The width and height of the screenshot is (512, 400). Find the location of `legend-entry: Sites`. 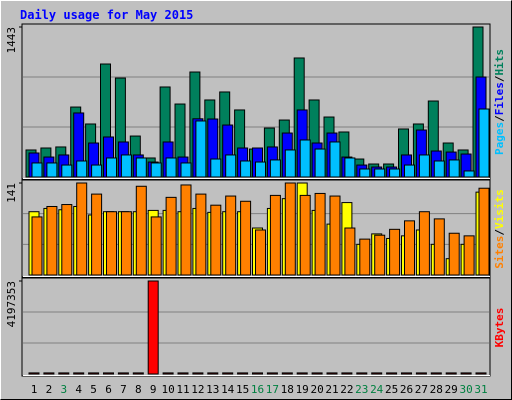

legend-entry: Sites is located at coordinates (499, 252).